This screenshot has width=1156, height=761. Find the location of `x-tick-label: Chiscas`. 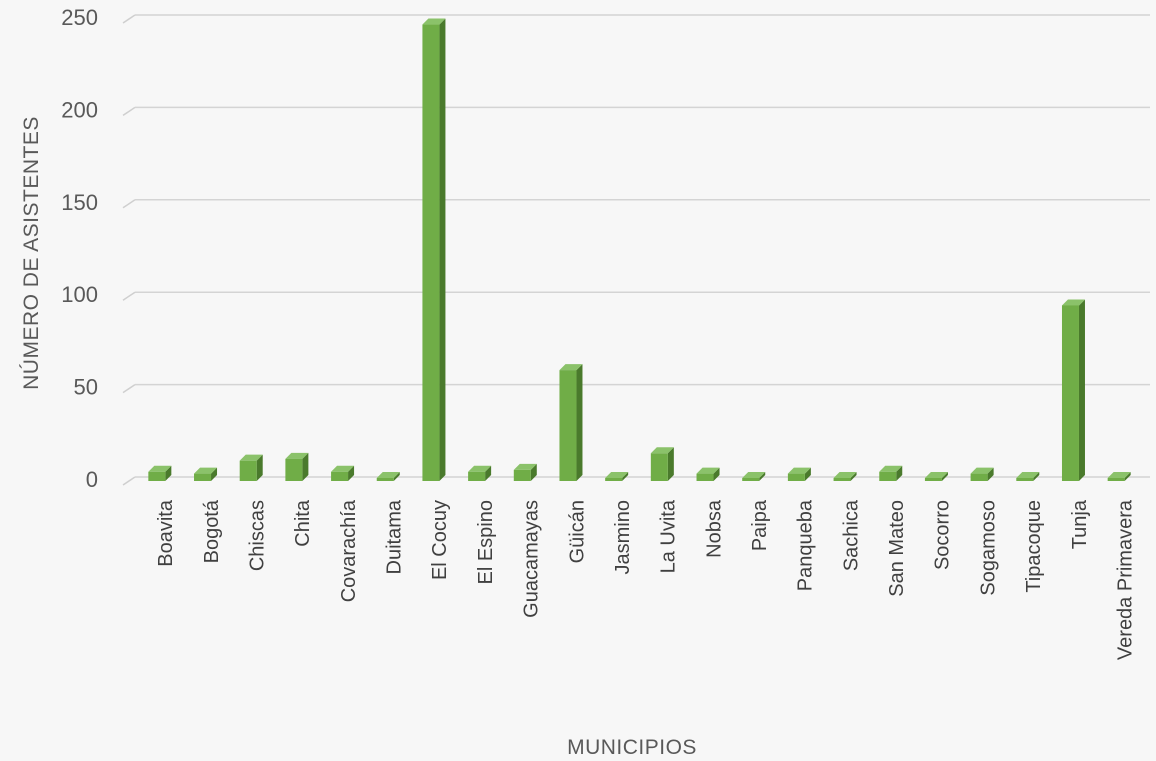

x-tick-label: Chiscas is located at coordinates (257, 535).